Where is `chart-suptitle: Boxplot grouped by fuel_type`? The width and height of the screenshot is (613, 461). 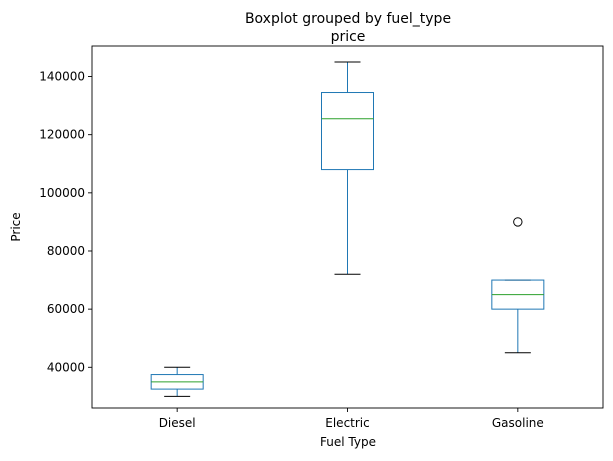 chart-suptitle: Boxplot grouped by fuel_type is located at coordinates (348, 19).